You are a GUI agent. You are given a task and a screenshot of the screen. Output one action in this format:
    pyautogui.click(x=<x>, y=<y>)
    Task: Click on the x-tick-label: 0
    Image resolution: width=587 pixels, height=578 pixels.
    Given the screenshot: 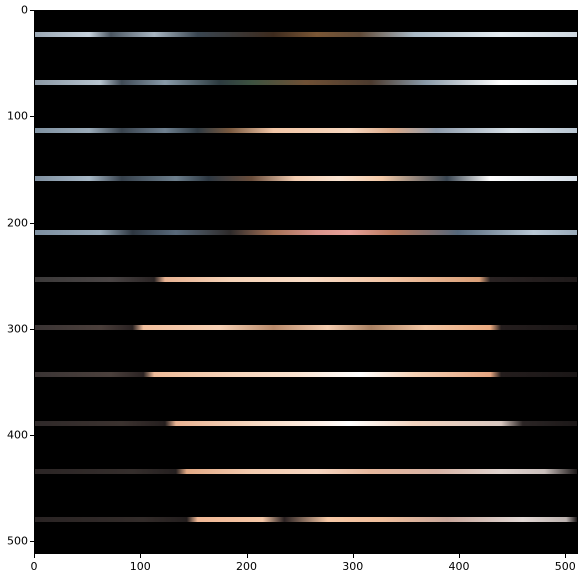 What is the action you would take?
    pyautogui.click(x=34, y=566)
    